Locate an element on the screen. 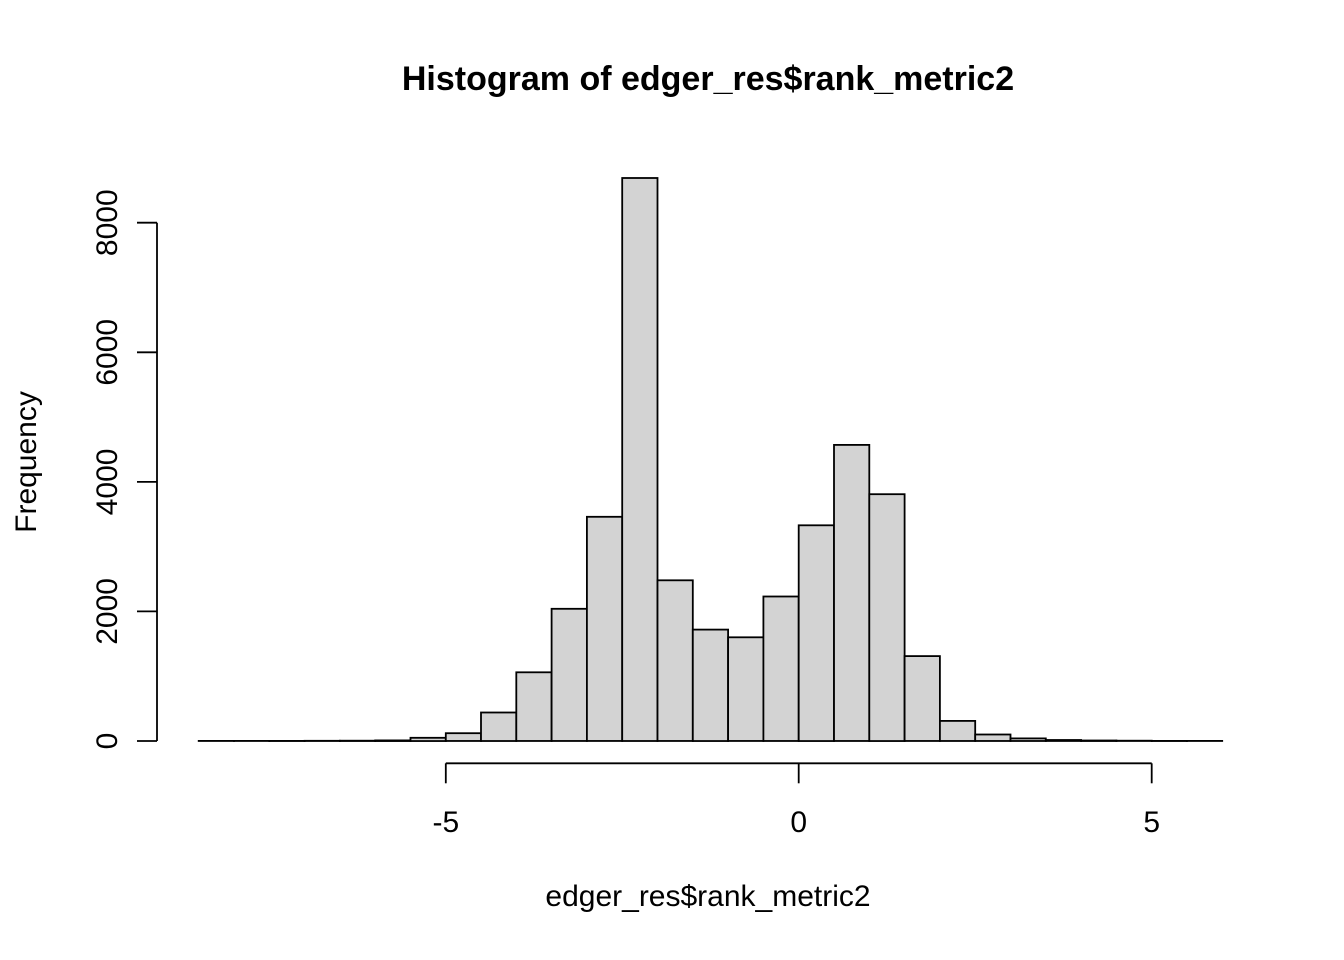 The image size is (1344, 960). x-tick-label: 0 is located at coordinates (798, 822).